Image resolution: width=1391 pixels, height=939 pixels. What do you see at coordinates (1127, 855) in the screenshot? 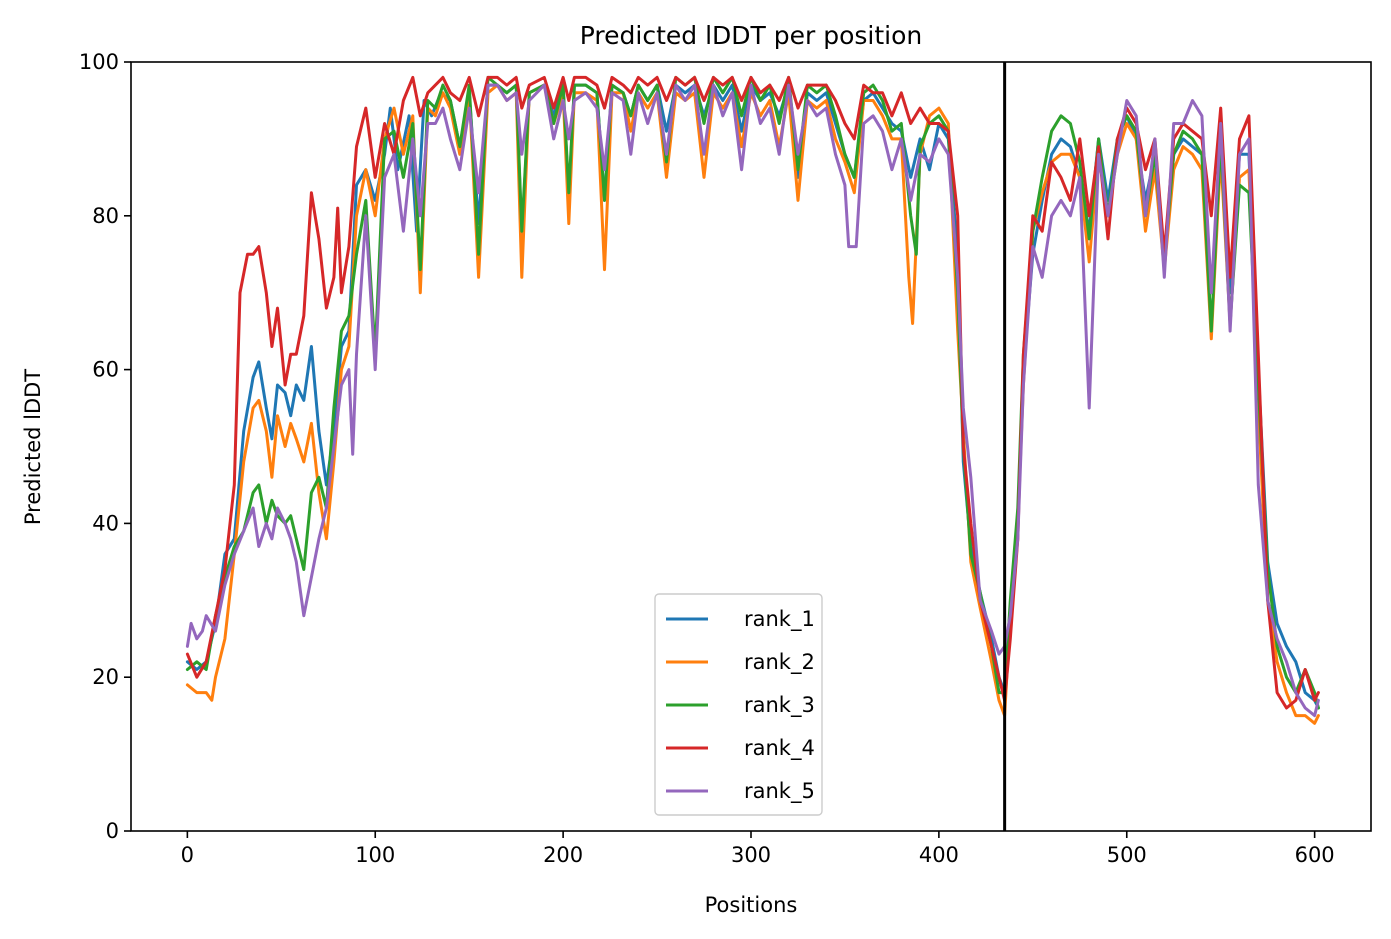
I see `x-tick-label: 500` at bounding box center [1127, 855].